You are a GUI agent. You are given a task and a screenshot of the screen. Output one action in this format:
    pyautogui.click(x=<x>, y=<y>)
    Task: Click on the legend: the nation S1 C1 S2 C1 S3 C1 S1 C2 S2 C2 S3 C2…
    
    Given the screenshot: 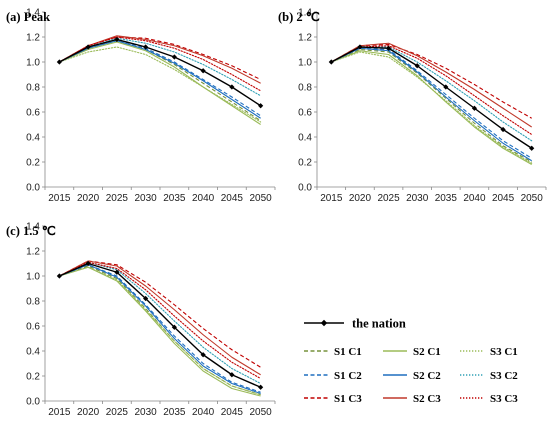 What is the action you would take?
    pyautogui.click(x=411, y=361)
    